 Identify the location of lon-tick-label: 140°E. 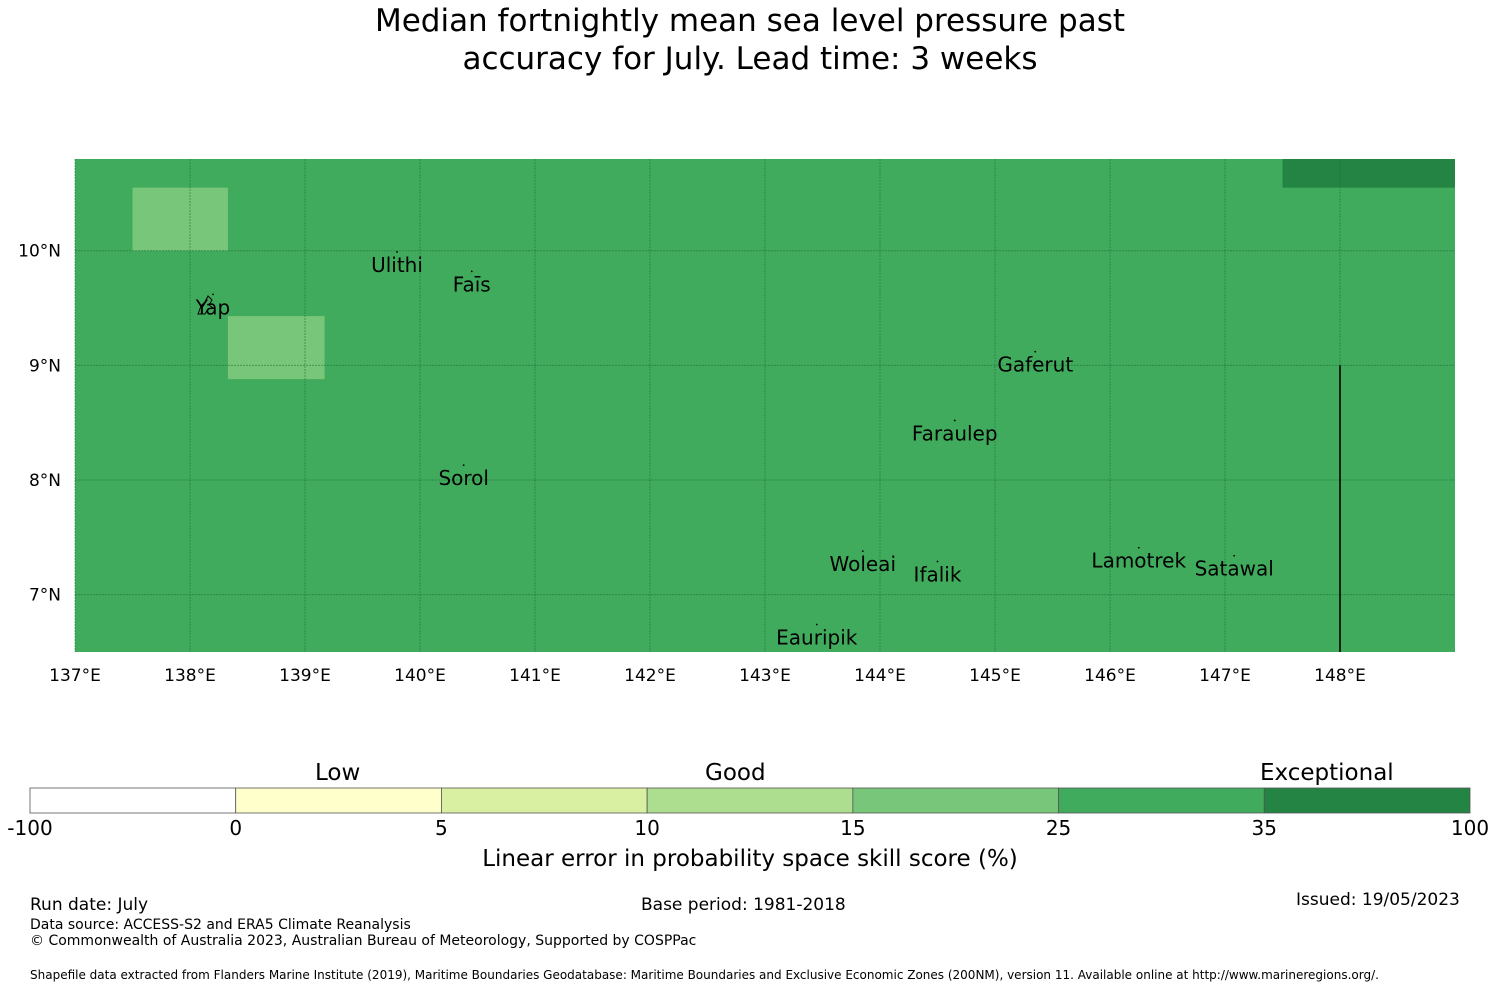
(420, 676).